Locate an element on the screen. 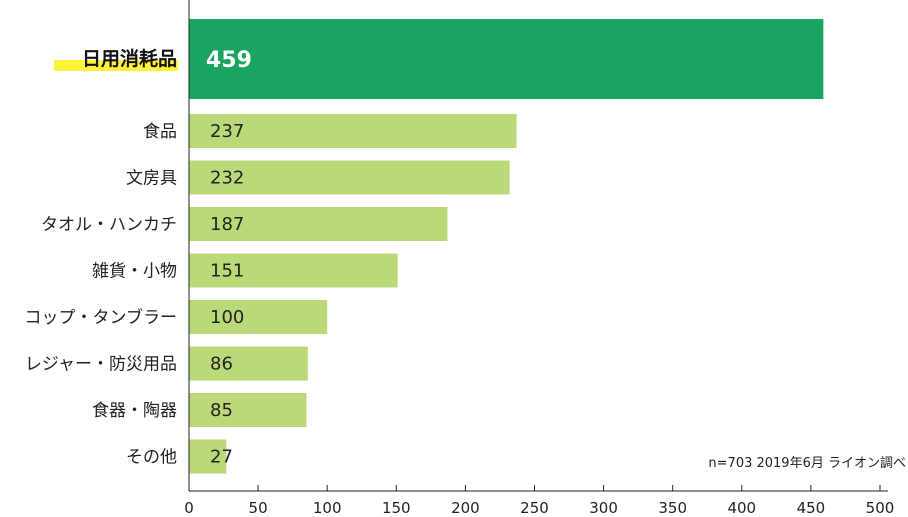  category-label-2: 文房具 is located at coordinates (151, 179).